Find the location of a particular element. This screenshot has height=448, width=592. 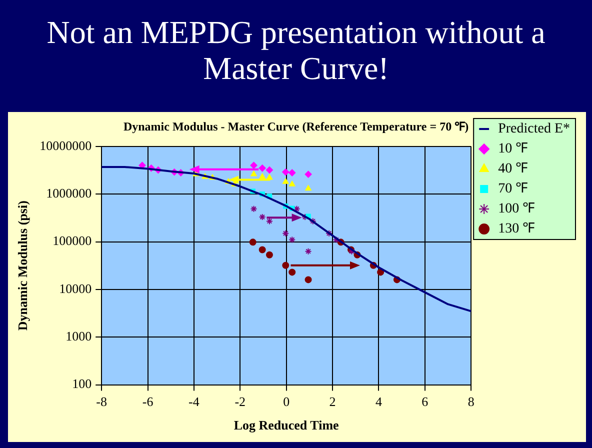

x-tick-label: -8 is located at coordinates (102, 402).